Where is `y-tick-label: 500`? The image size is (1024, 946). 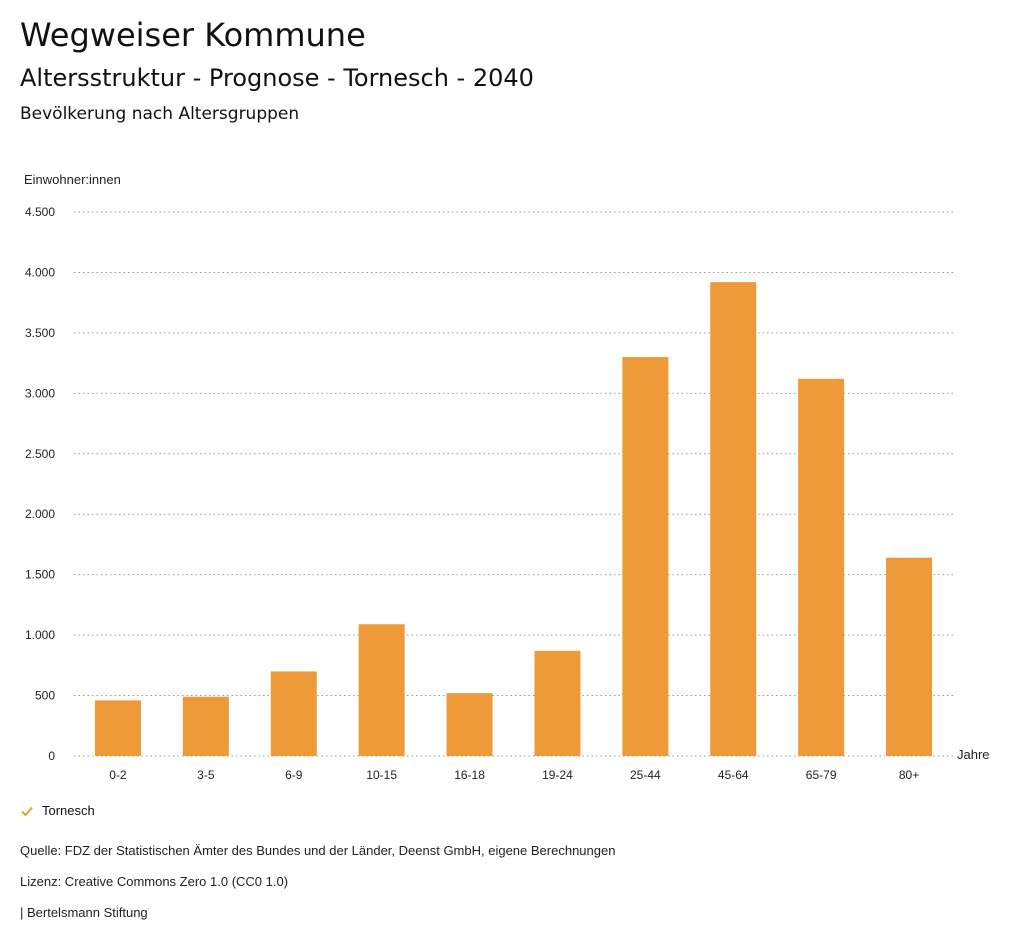 y-tick-label: 500 is located at coordinates (45, 696).